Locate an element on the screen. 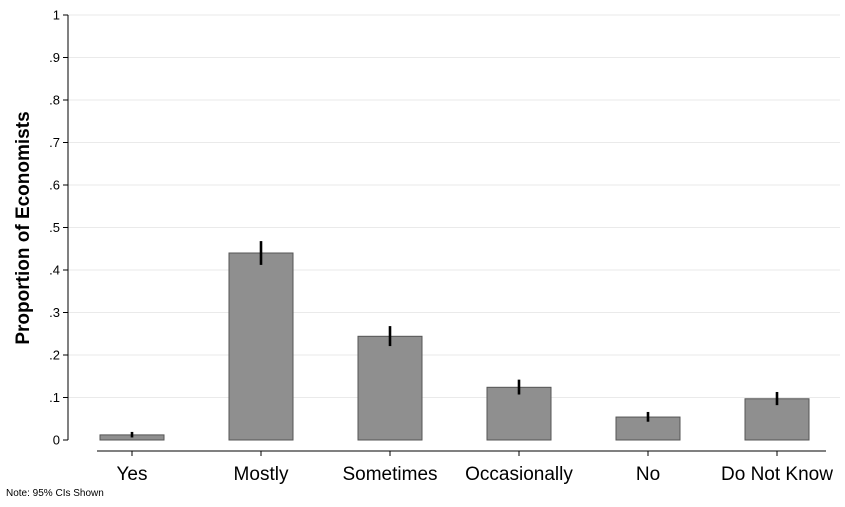 The height and width of the screenshot is (507, 845). chart-note: Note: 95% CIs Shown is located at coordinates (55, 493).